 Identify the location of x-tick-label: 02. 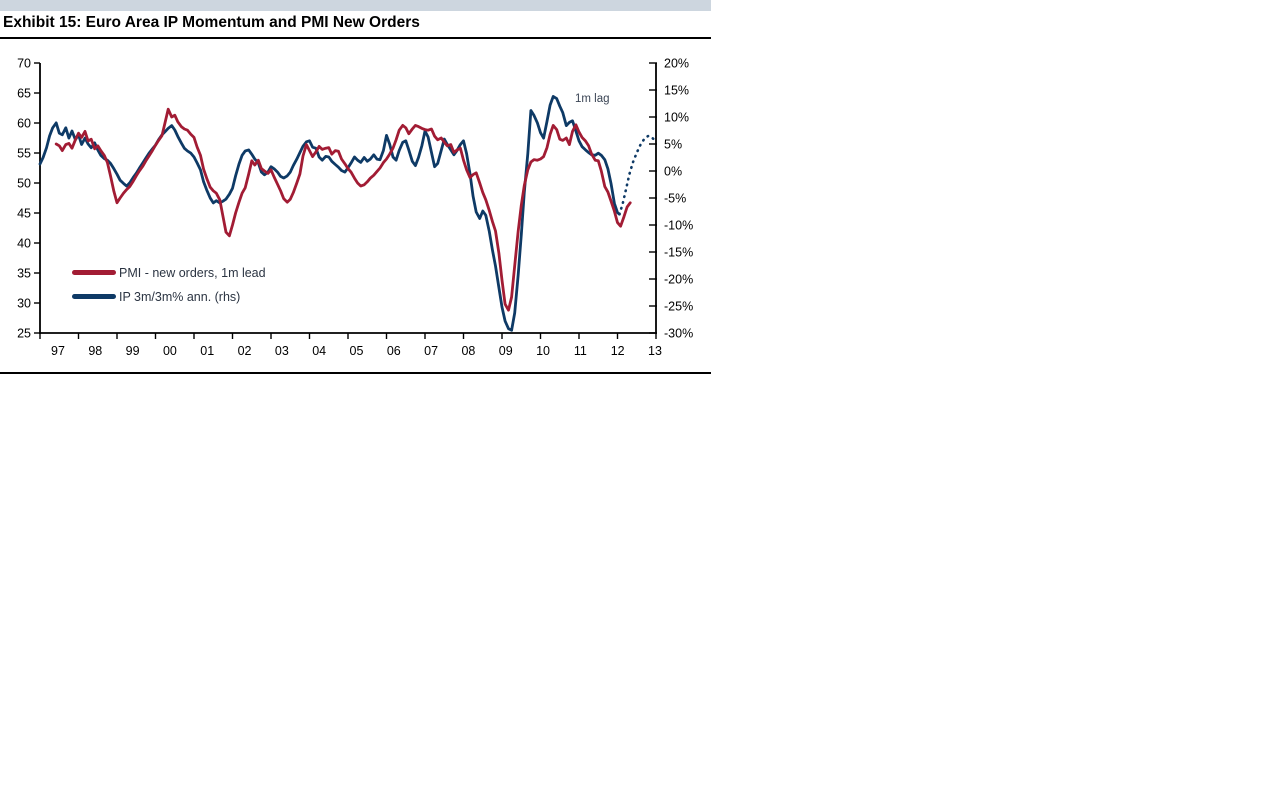
(245, 351).